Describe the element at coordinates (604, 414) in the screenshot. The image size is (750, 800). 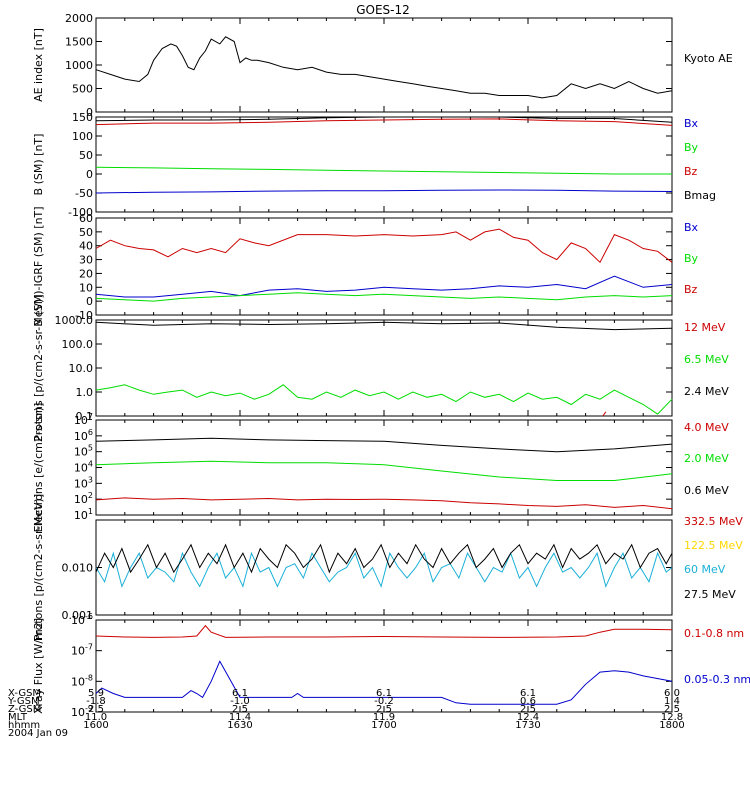
I see `series-line-12-mev` at that location.